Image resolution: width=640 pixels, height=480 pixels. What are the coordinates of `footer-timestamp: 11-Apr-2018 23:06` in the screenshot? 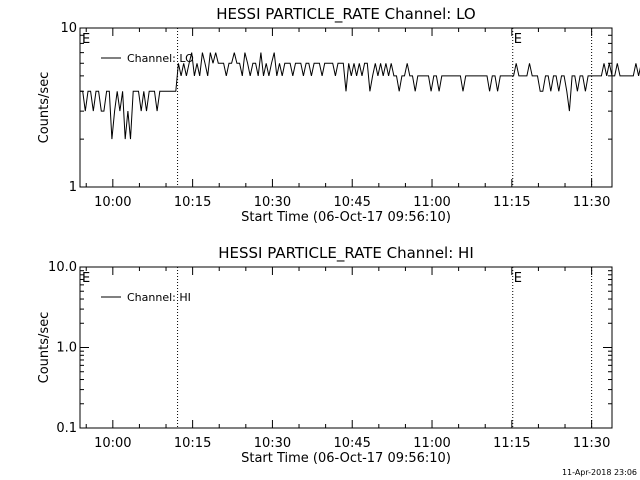 It's located at (599, 472).